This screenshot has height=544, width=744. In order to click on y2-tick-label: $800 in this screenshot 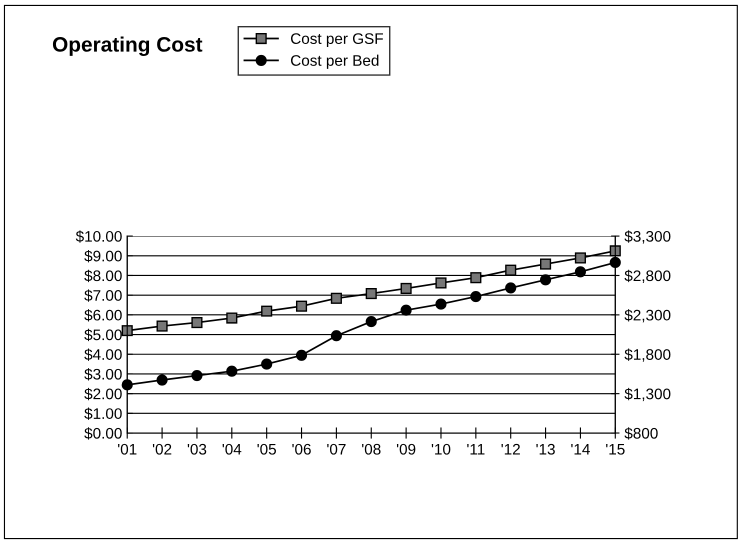, I will do `click(641, 433)`.